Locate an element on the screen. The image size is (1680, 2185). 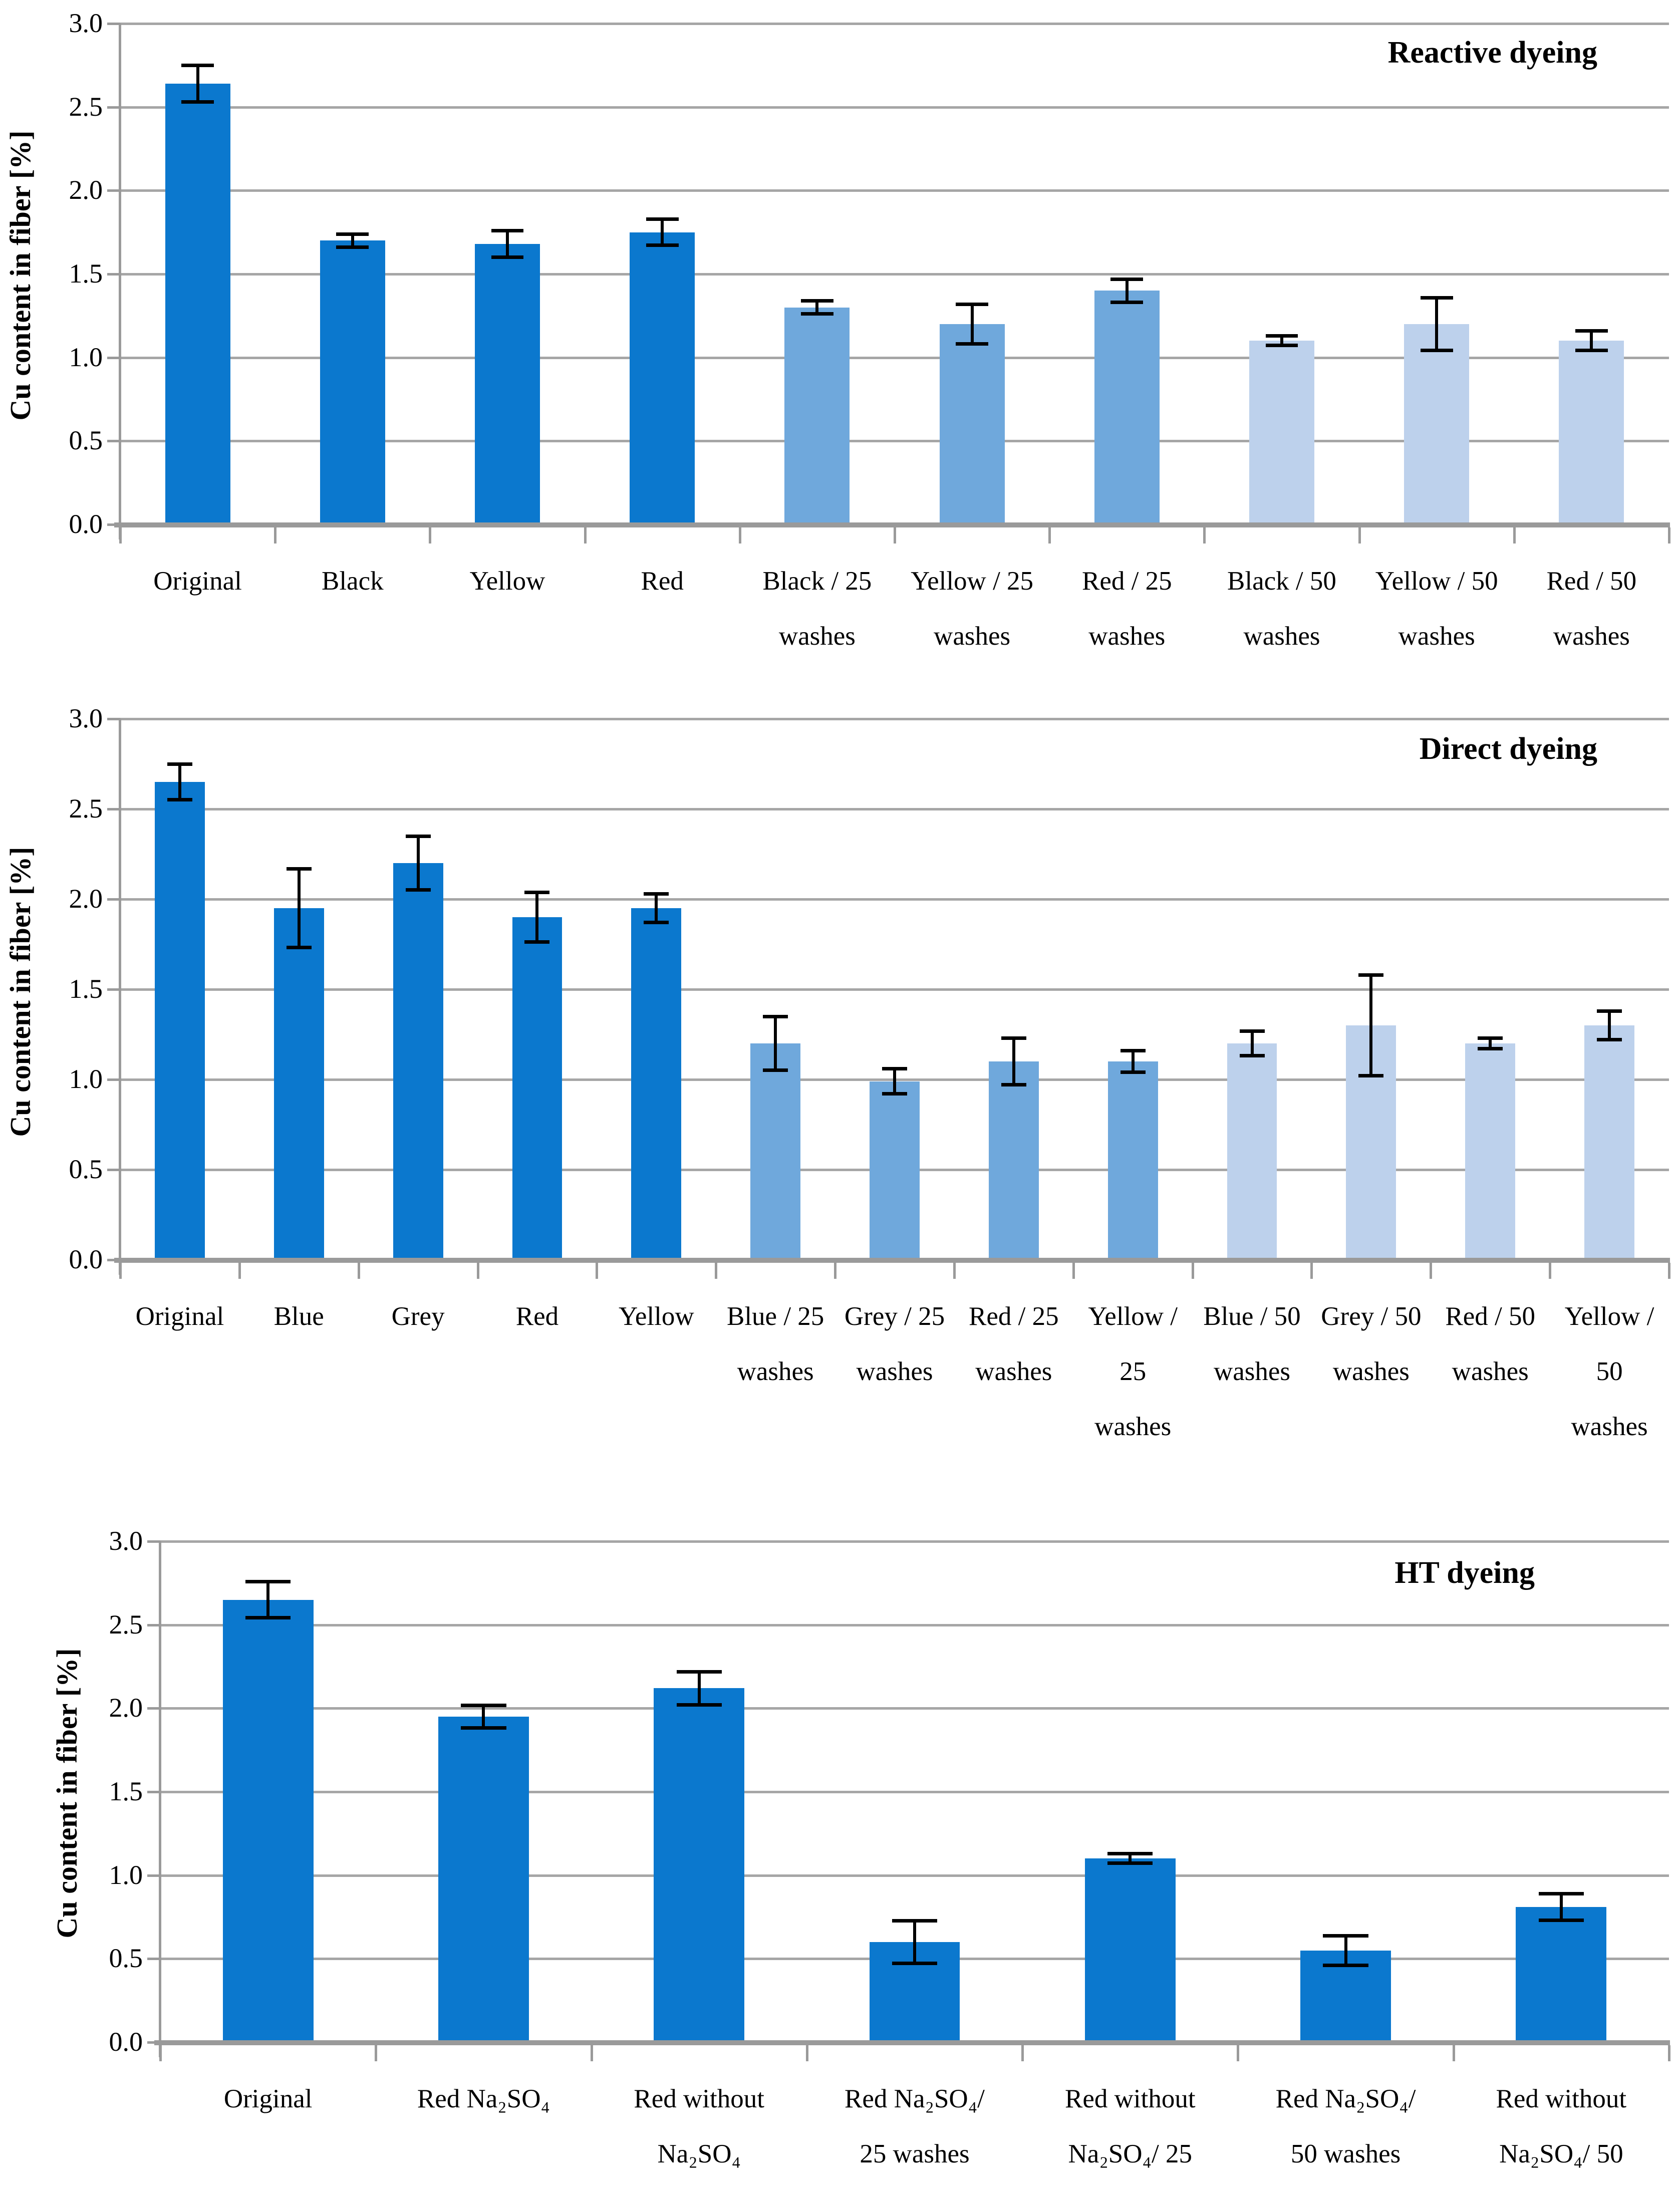
x-category-label: Black / 25 washes is located at coordinates (817, 609).